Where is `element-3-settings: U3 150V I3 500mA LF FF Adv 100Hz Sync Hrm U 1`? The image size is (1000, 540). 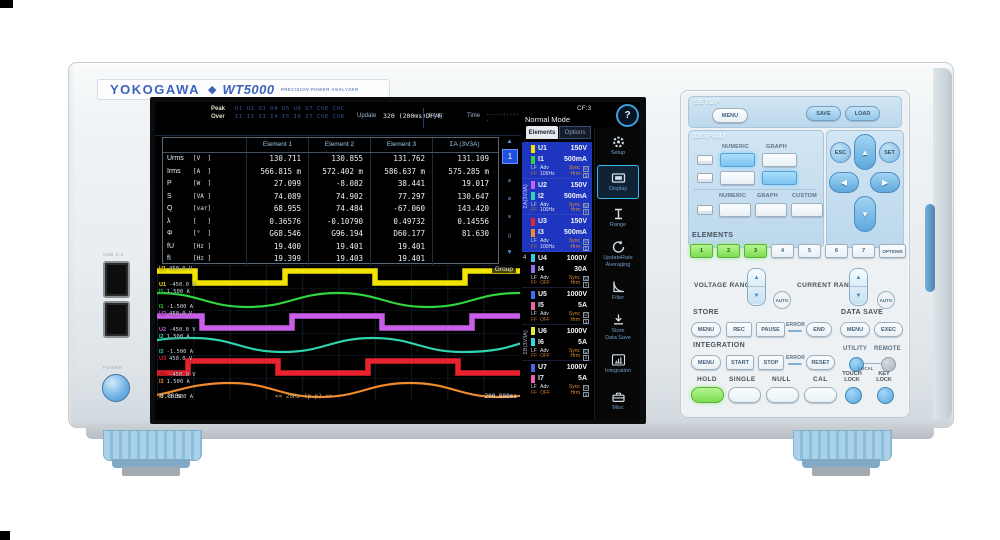
element-3-settings: U3 150V I3 500mA LF FF Adv 100Hz Sync Hrm U 1 is located at coordinates (557, 233).